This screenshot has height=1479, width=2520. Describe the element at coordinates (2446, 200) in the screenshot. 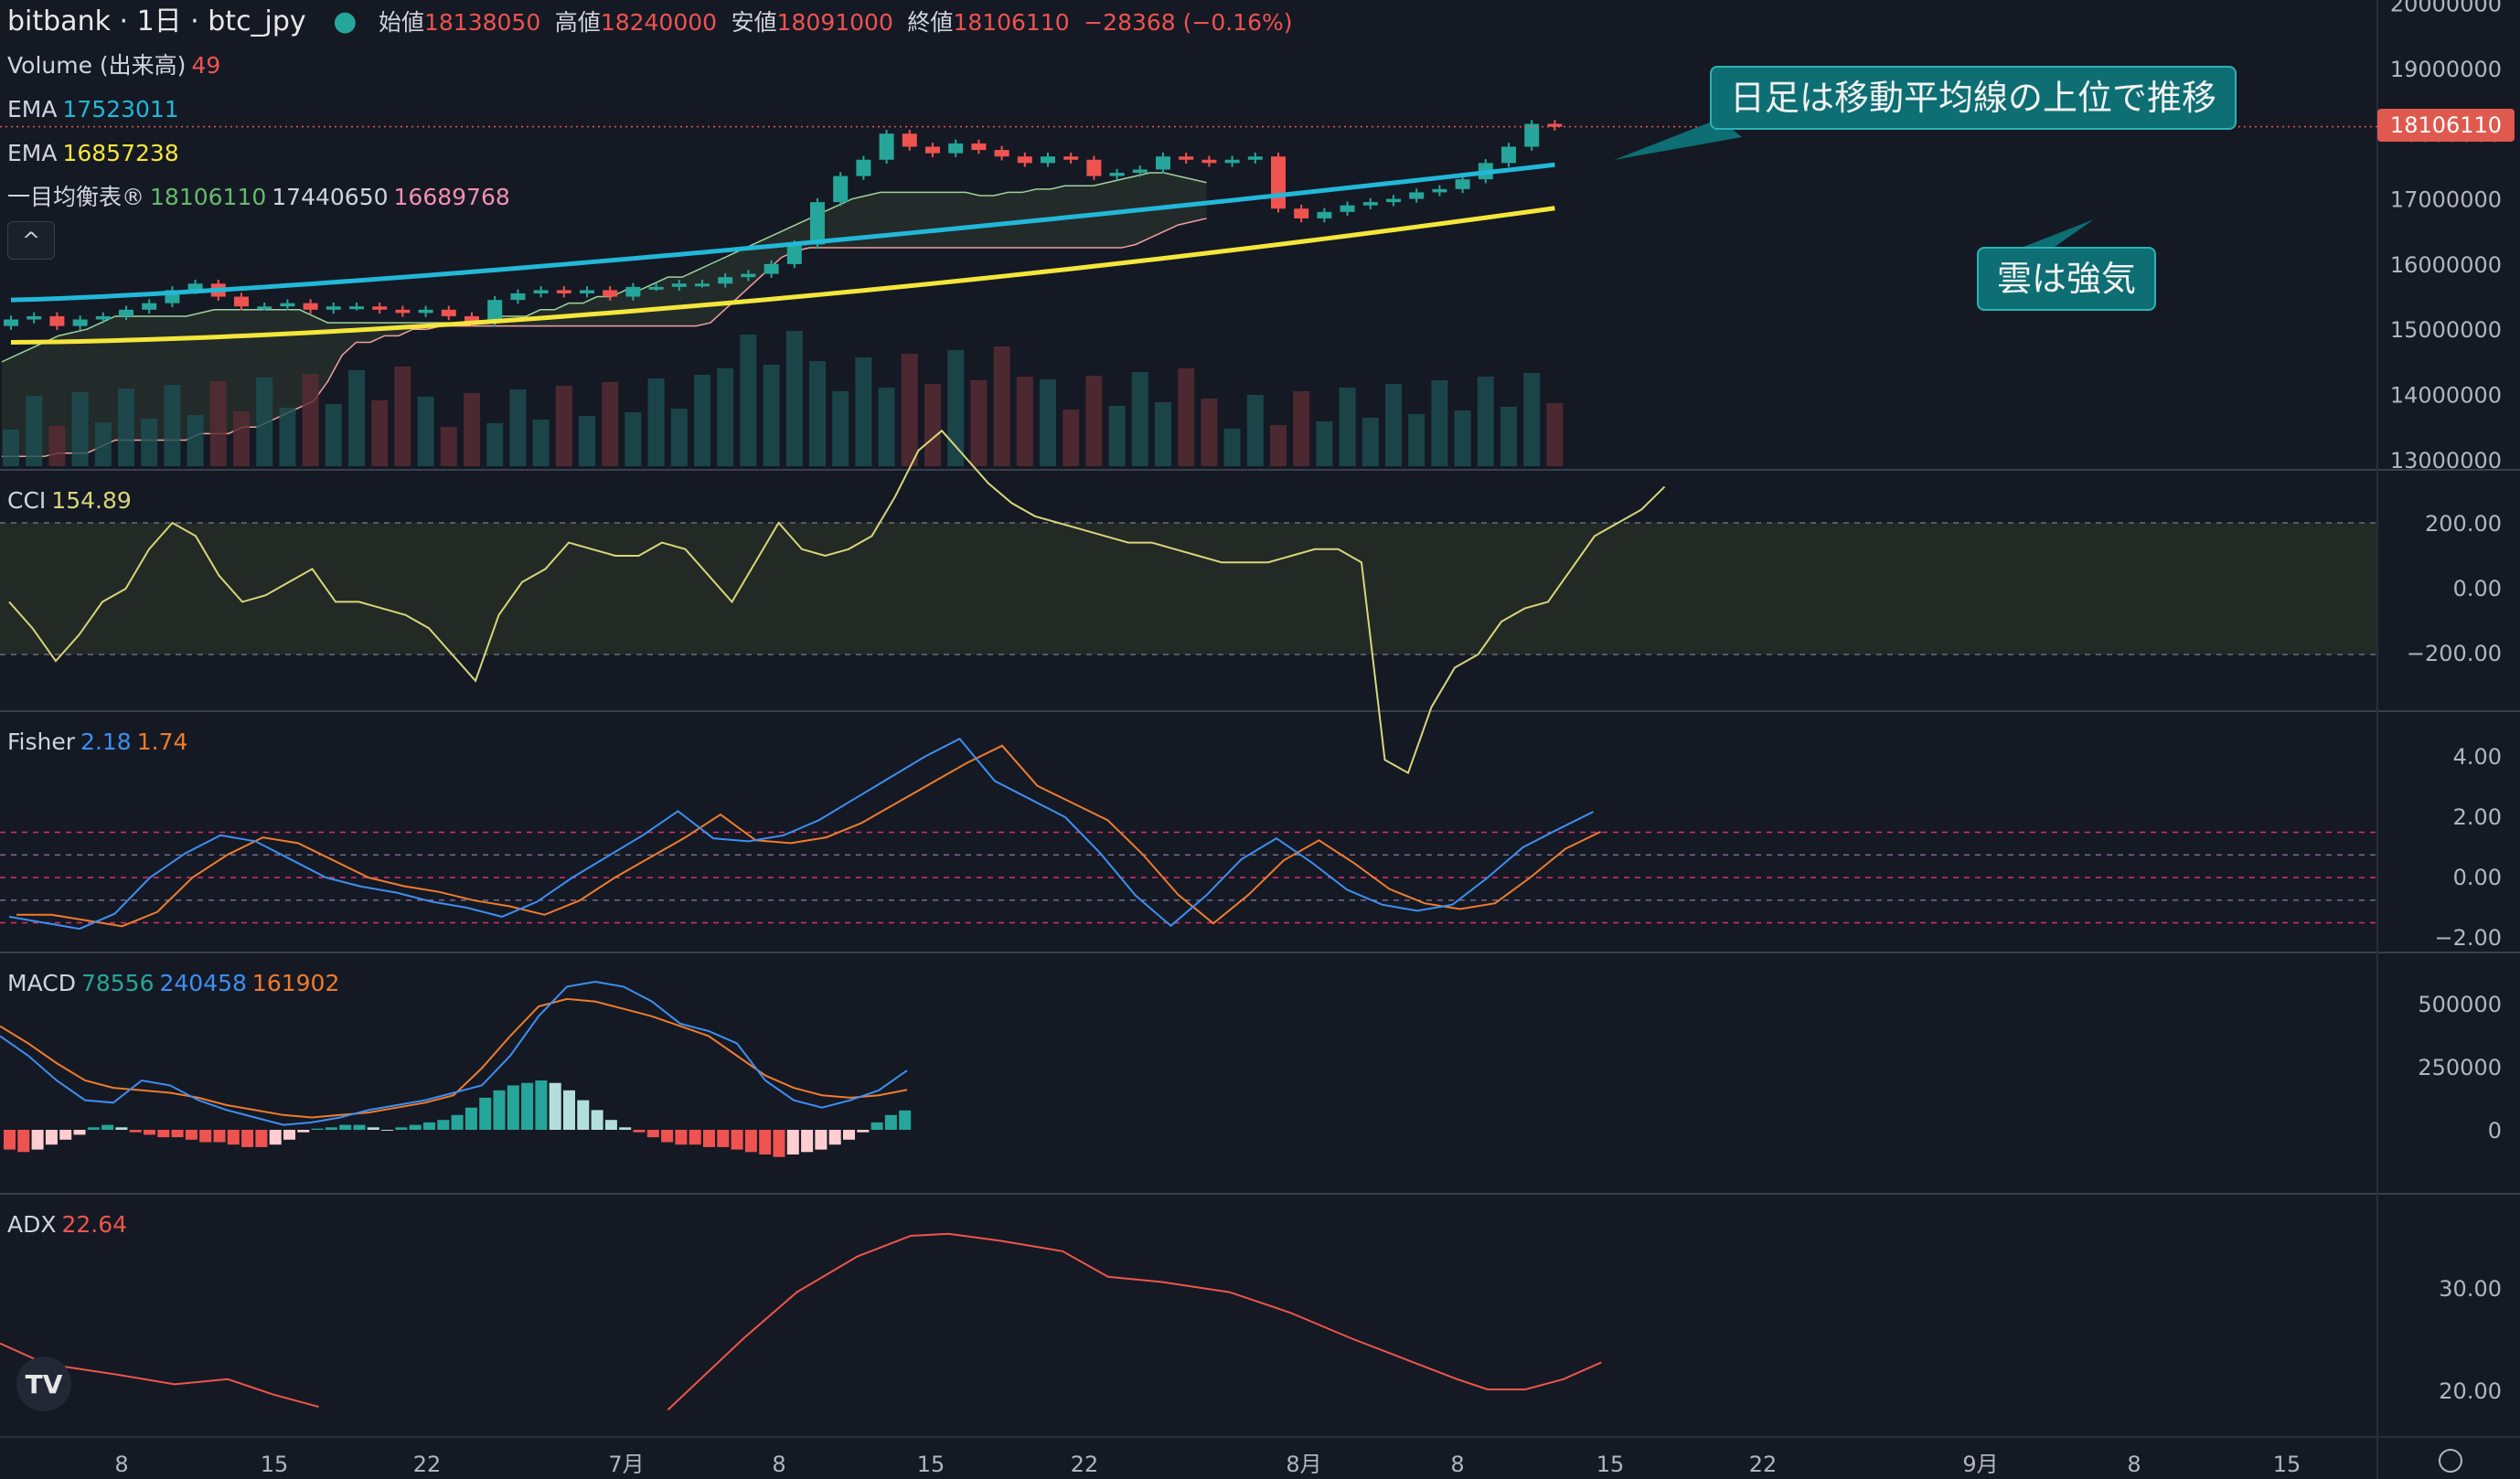

I see `price-tick-label: 17000000` at that location.